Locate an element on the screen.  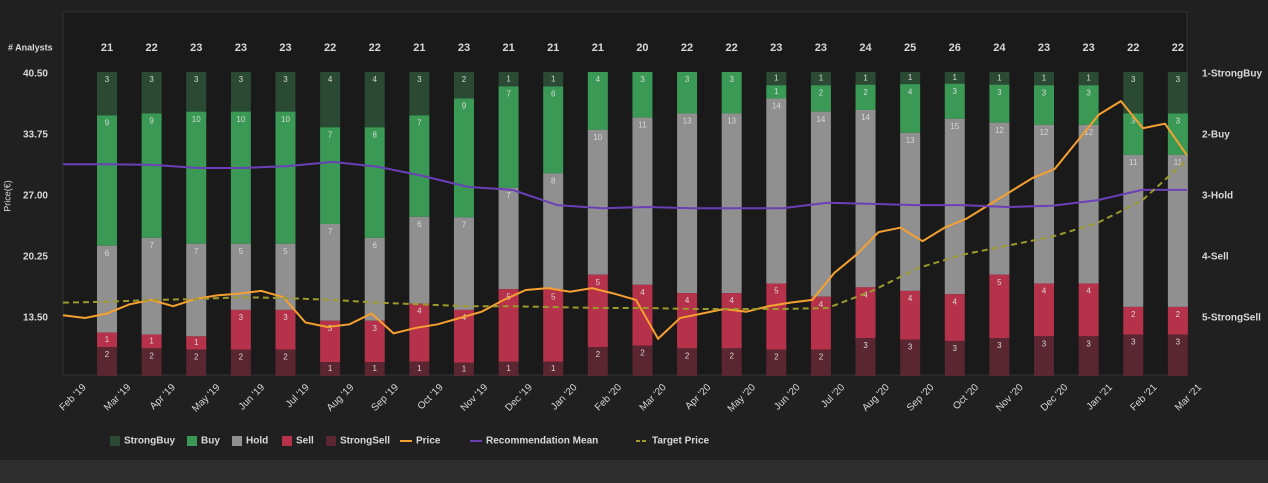
y2-tick-label: 3-Hold is located at coordinates (1217, 196).